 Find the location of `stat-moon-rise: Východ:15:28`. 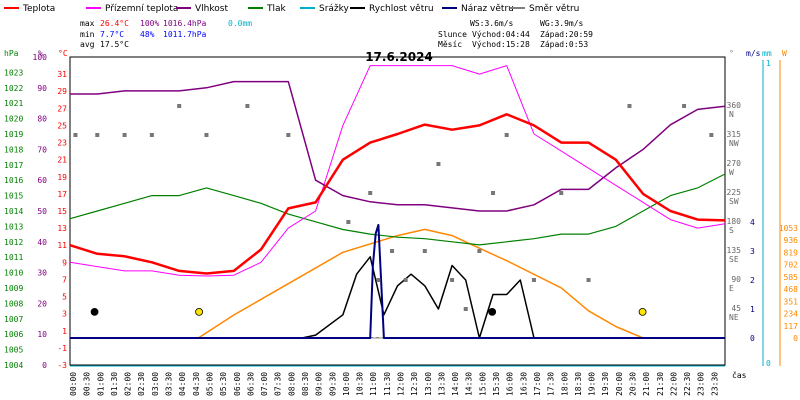

stat-moon-rise: Východ:15:28 is located at coordinates (501, 44).